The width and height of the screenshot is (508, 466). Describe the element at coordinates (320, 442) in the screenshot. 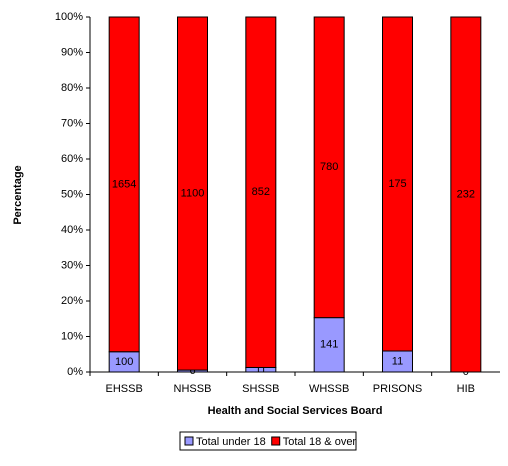

I see `legend-label: Total 18 & over` at that location.